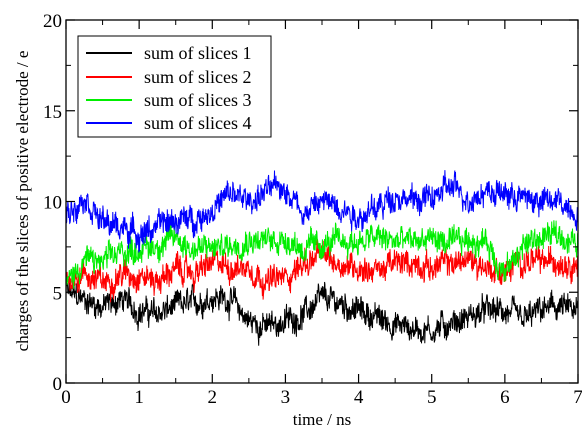 The height and width of the screenshot is (433, 582). Describe the element at coordinates (58, 384) in the screenshot. I see `y-tick-label: 0` at that location.